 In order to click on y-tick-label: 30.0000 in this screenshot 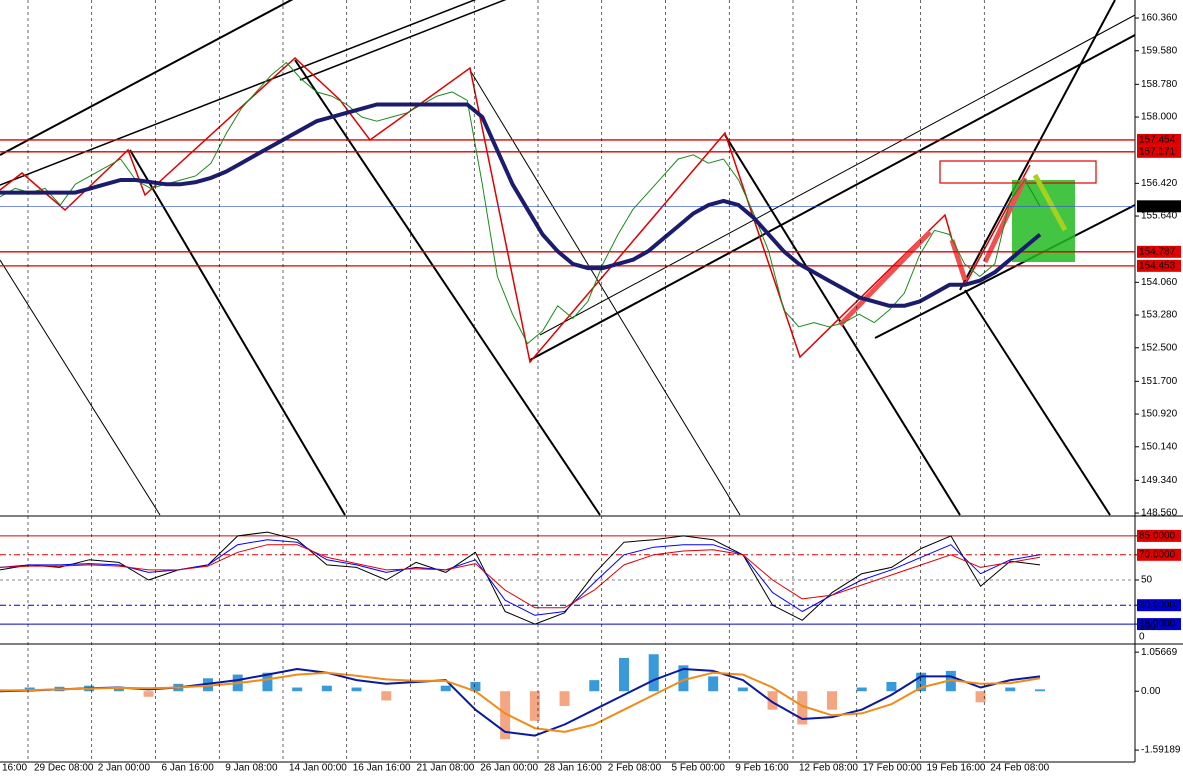, I will do `click(1157, 605)`.